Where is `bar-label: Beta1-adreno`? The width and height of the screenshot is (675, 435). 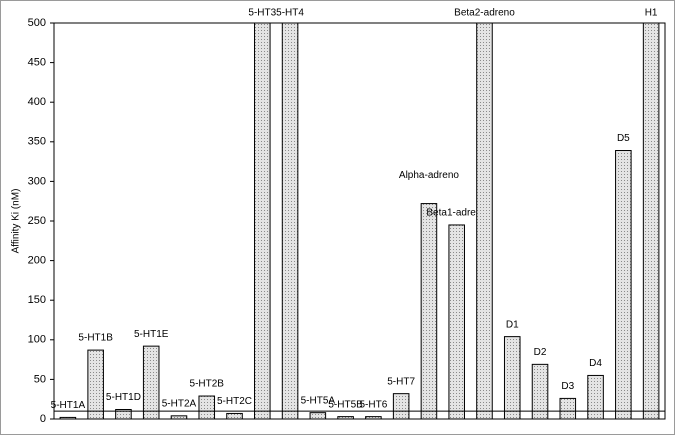
bar-label: Beta1-adreno is located at coordinates (456, 213).